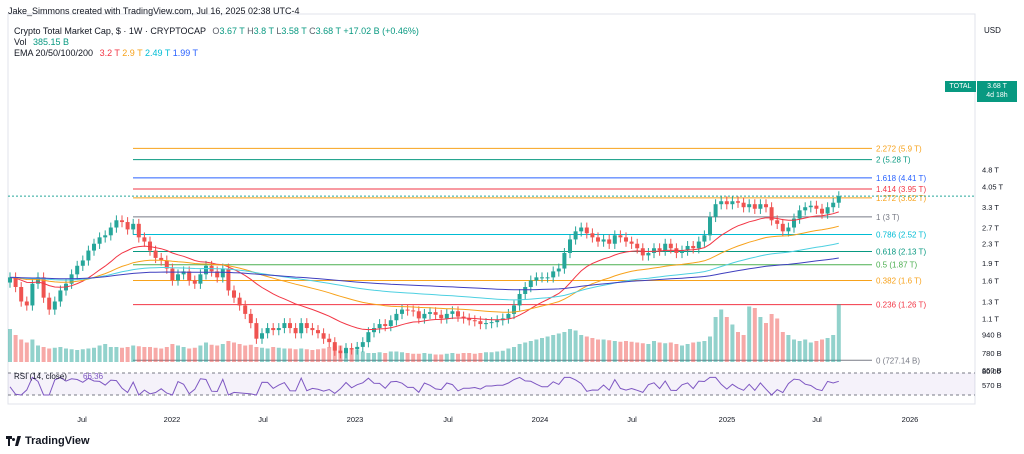 Image resolution: width=1024 pixels, height=454 pixels. I want to click on ohlc-low-label: L, so click(279, 31).